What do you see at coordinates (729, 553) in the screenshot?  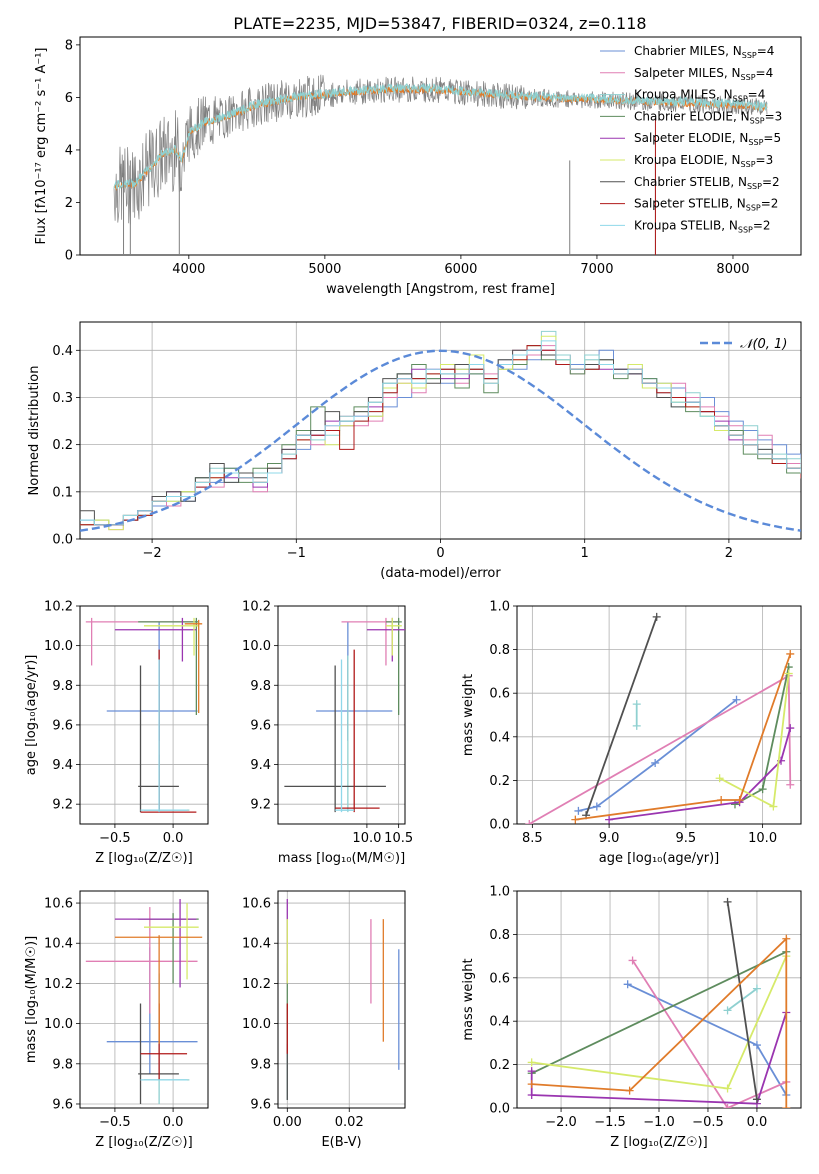 I see `x-tick-label: 2` at bounding box center [729, 553].